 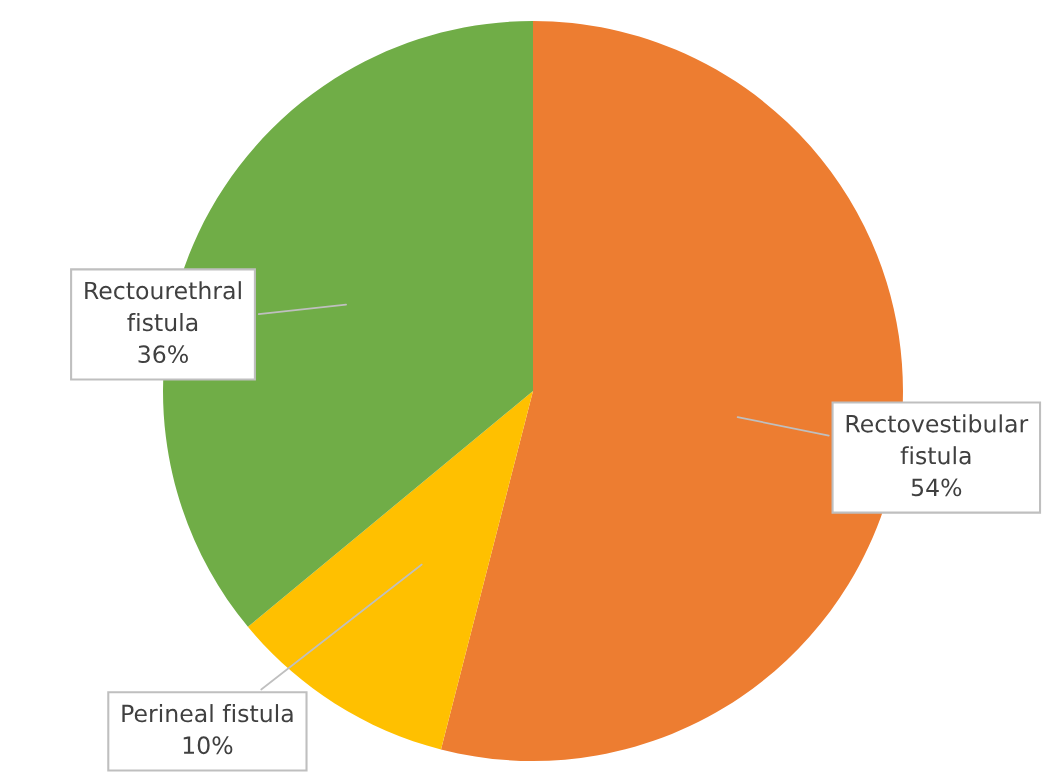 What do you see at coordinates (163, 354) in the screenshot?
I see `data-label: 36%` at bounding box center [163, 354].